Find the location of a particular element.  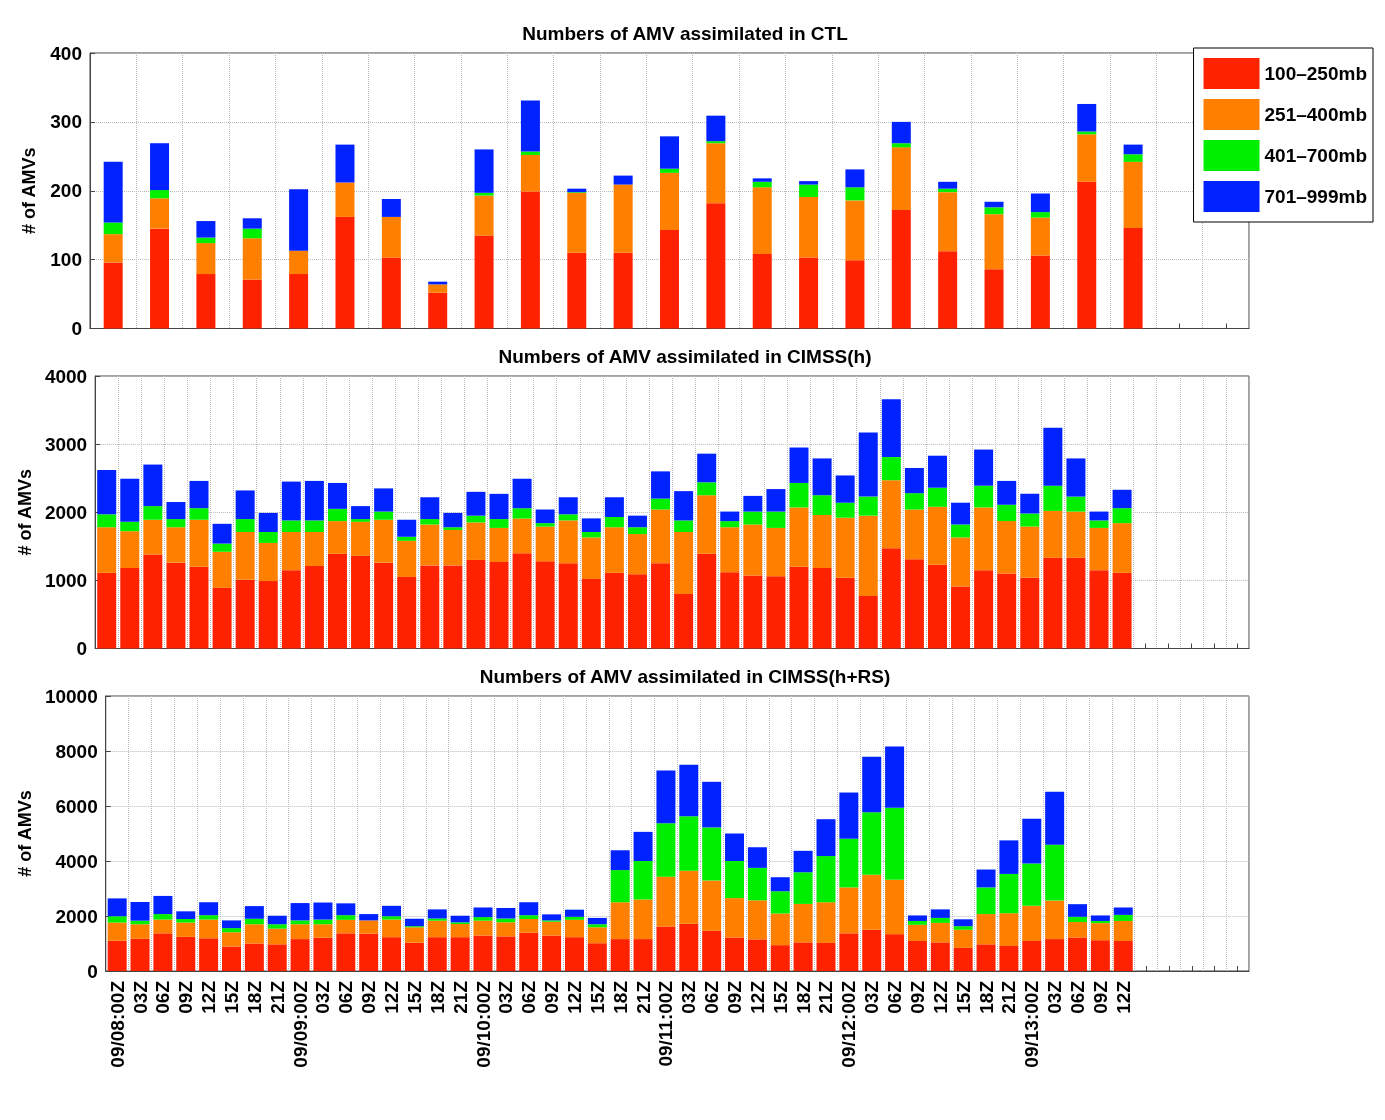

y-tick-label: 3000 is located at coordinates (66, 444).